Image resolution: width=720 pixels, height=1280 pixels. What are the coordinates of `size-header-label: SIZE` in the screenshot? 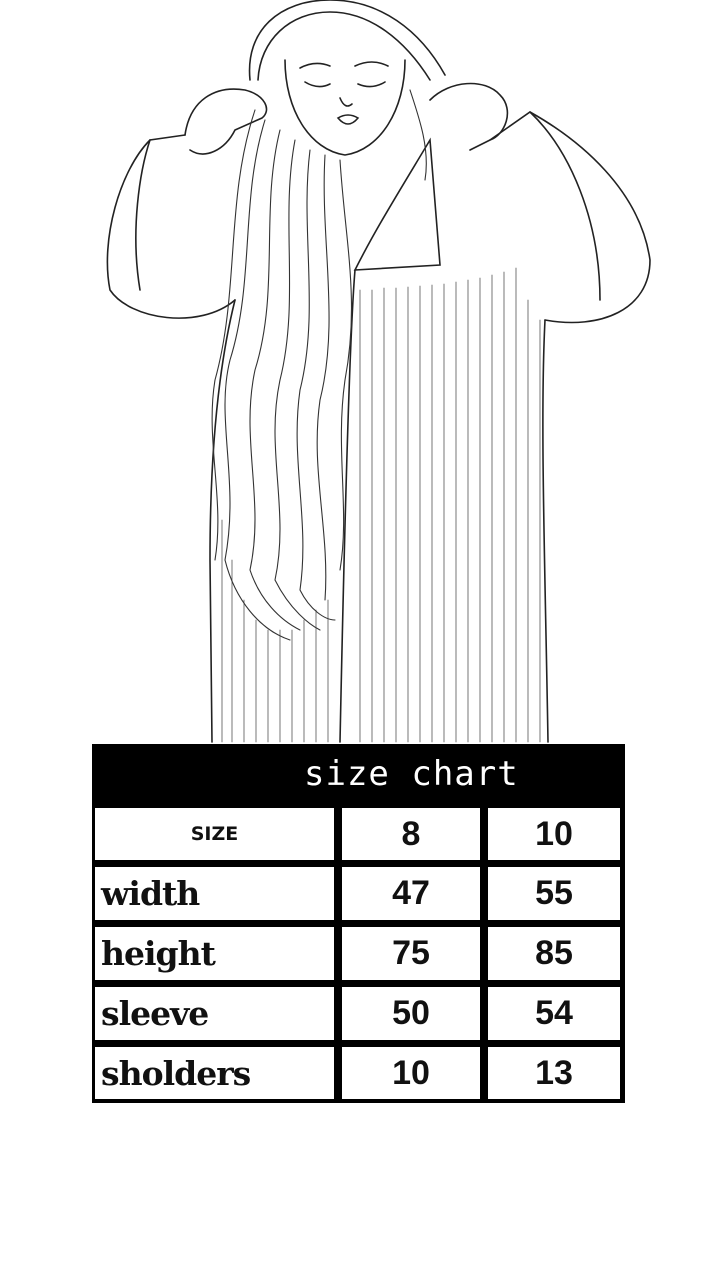 It's located at (214, 834).